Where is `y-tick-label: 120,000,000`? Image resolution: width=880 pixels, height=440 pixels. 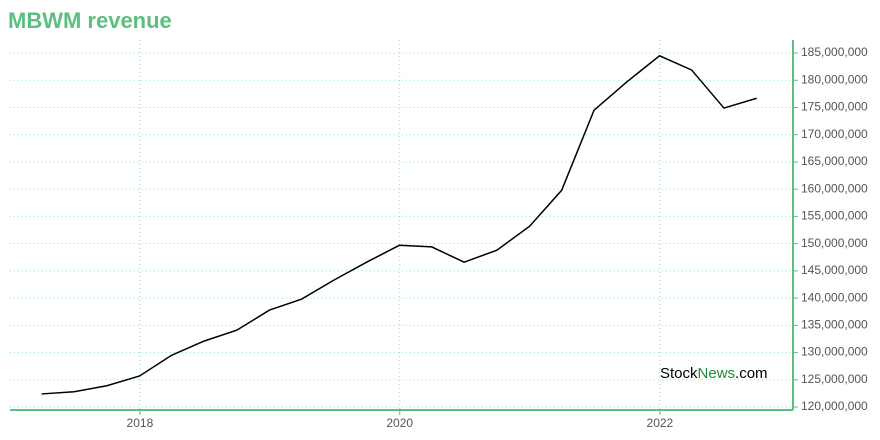 y-tick-label: 120,000,000 is located at coordinates (834, 406).